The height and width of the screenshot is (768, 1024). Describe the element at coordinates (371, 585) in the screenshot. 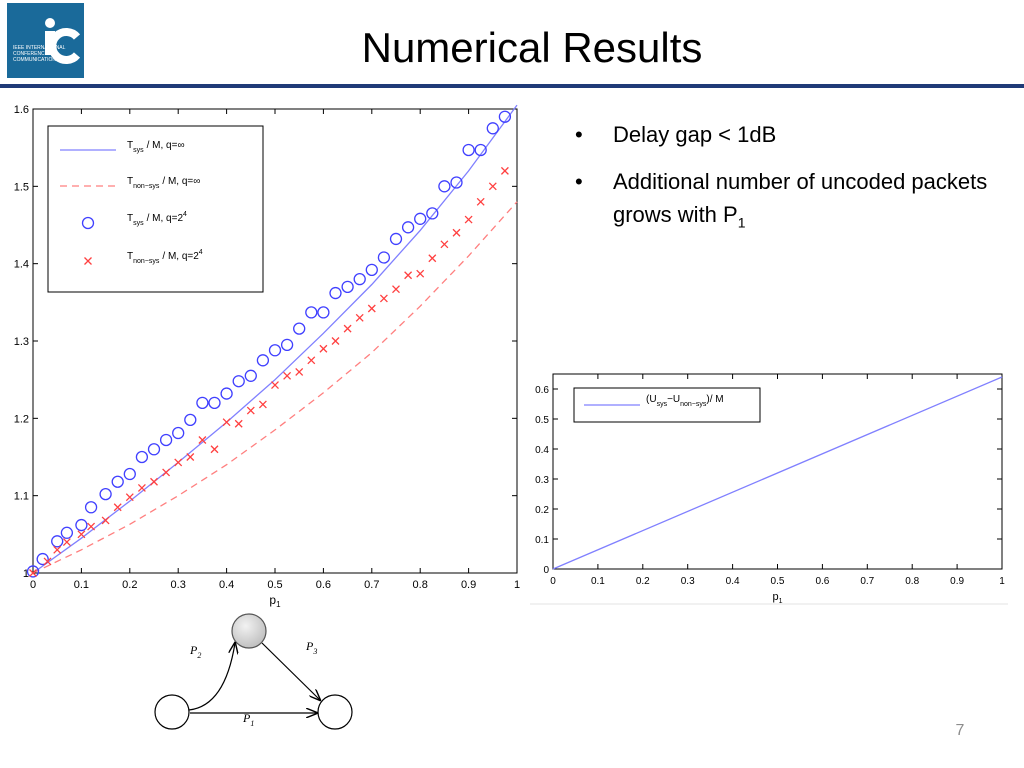

I see `x-tick-label: 0.7` at that location.